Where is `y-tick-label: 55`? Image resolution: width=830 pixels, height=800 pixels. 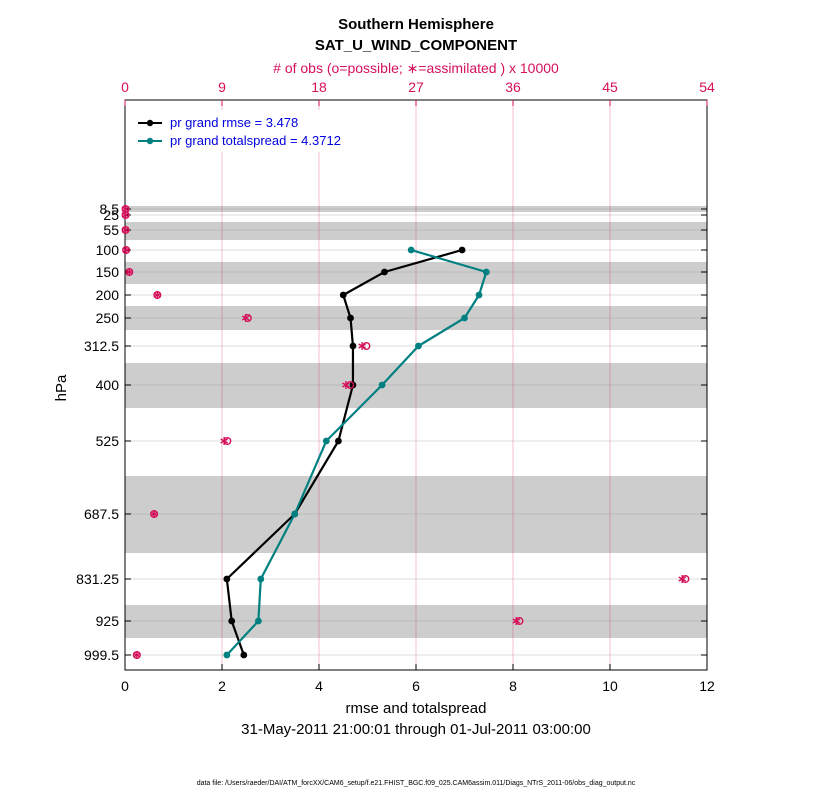
y-tick-label: 55 is located at coordinates (111, 230).